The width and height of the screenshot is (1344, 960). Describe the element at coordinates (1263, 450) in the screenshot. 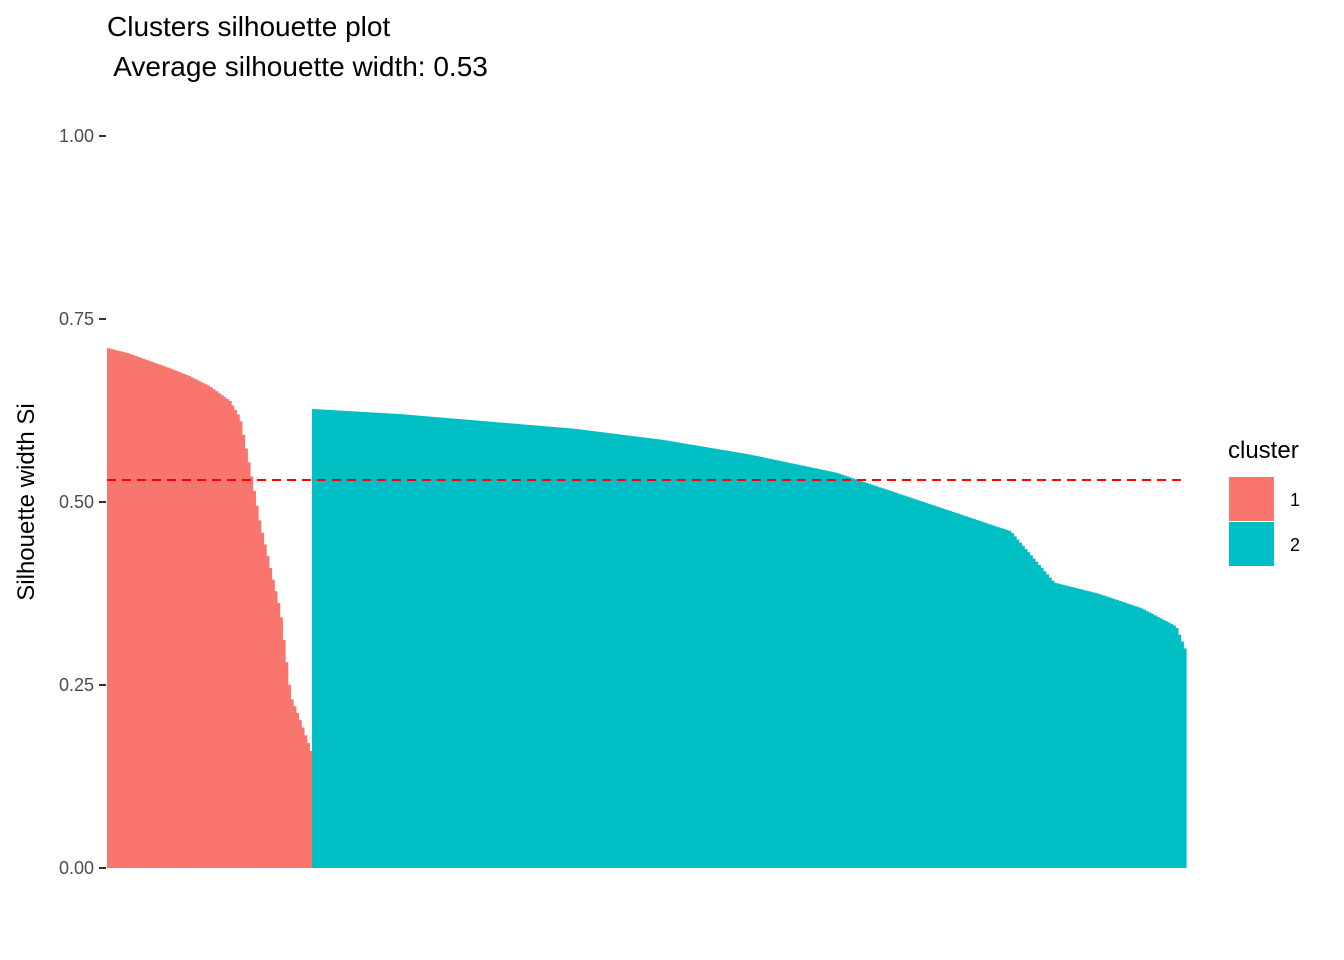

I see `legend-title: cluster` at that location.